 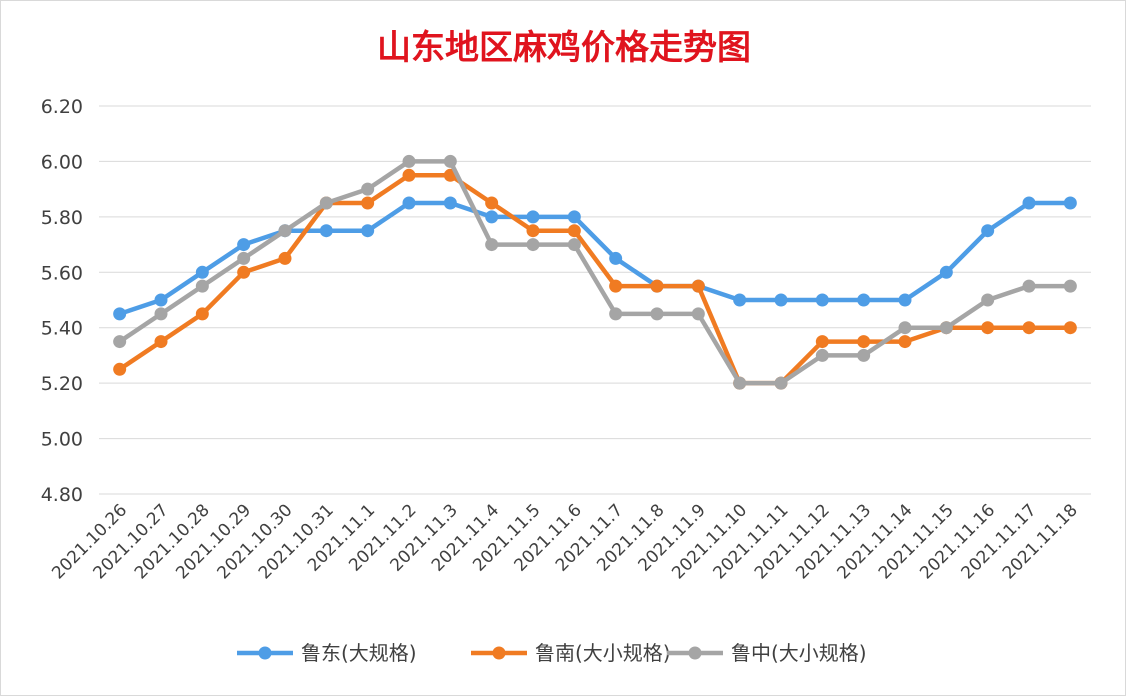 I want to click on y-tick-label: 5.20, so click(x=62, y=384).